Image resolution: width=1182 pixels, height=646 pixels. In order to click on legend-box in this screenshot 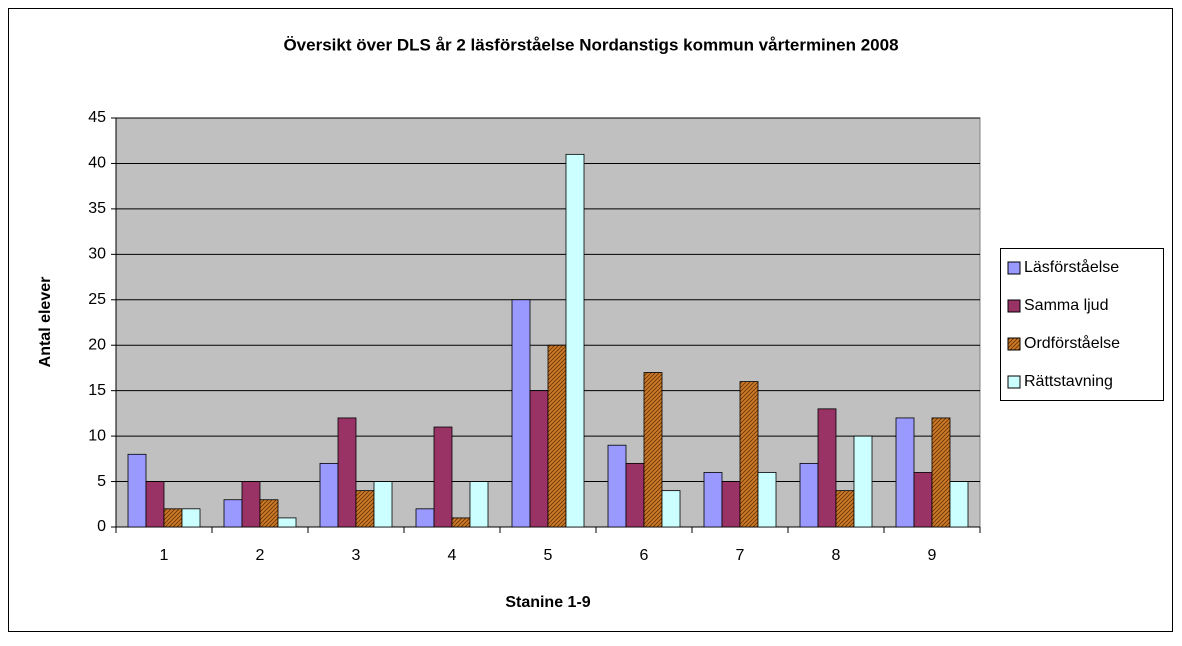, I will do `click(1082, 324)`.